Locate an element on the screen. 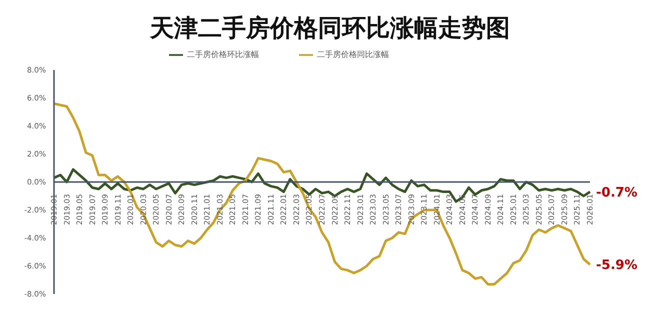 Image resolution: width=660 pixels, height=328 pixels. annotation: -5.9% is located at coordinates (617, 266).